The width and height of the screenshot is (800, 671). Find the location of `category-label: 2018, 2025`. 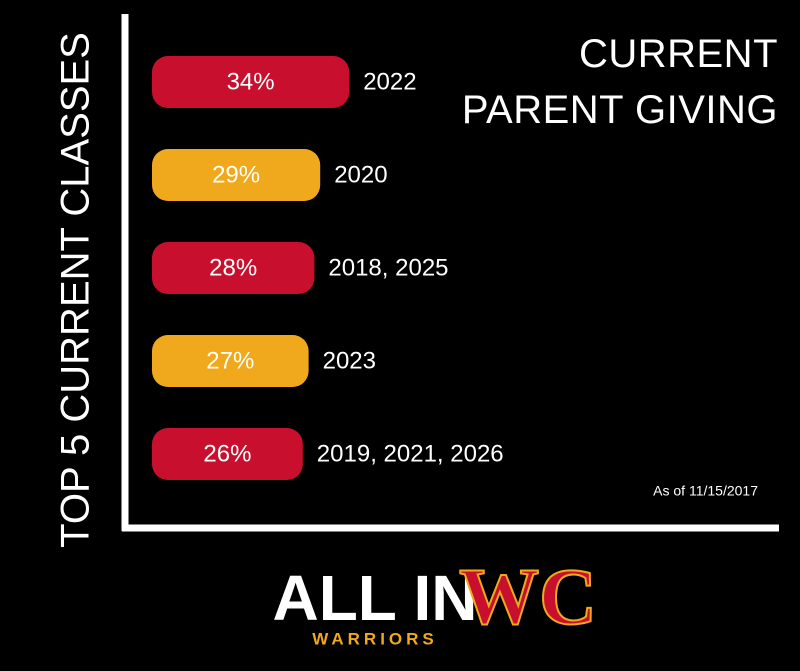

category-label: 2018, 2025 is located at coordinates (388, 267).